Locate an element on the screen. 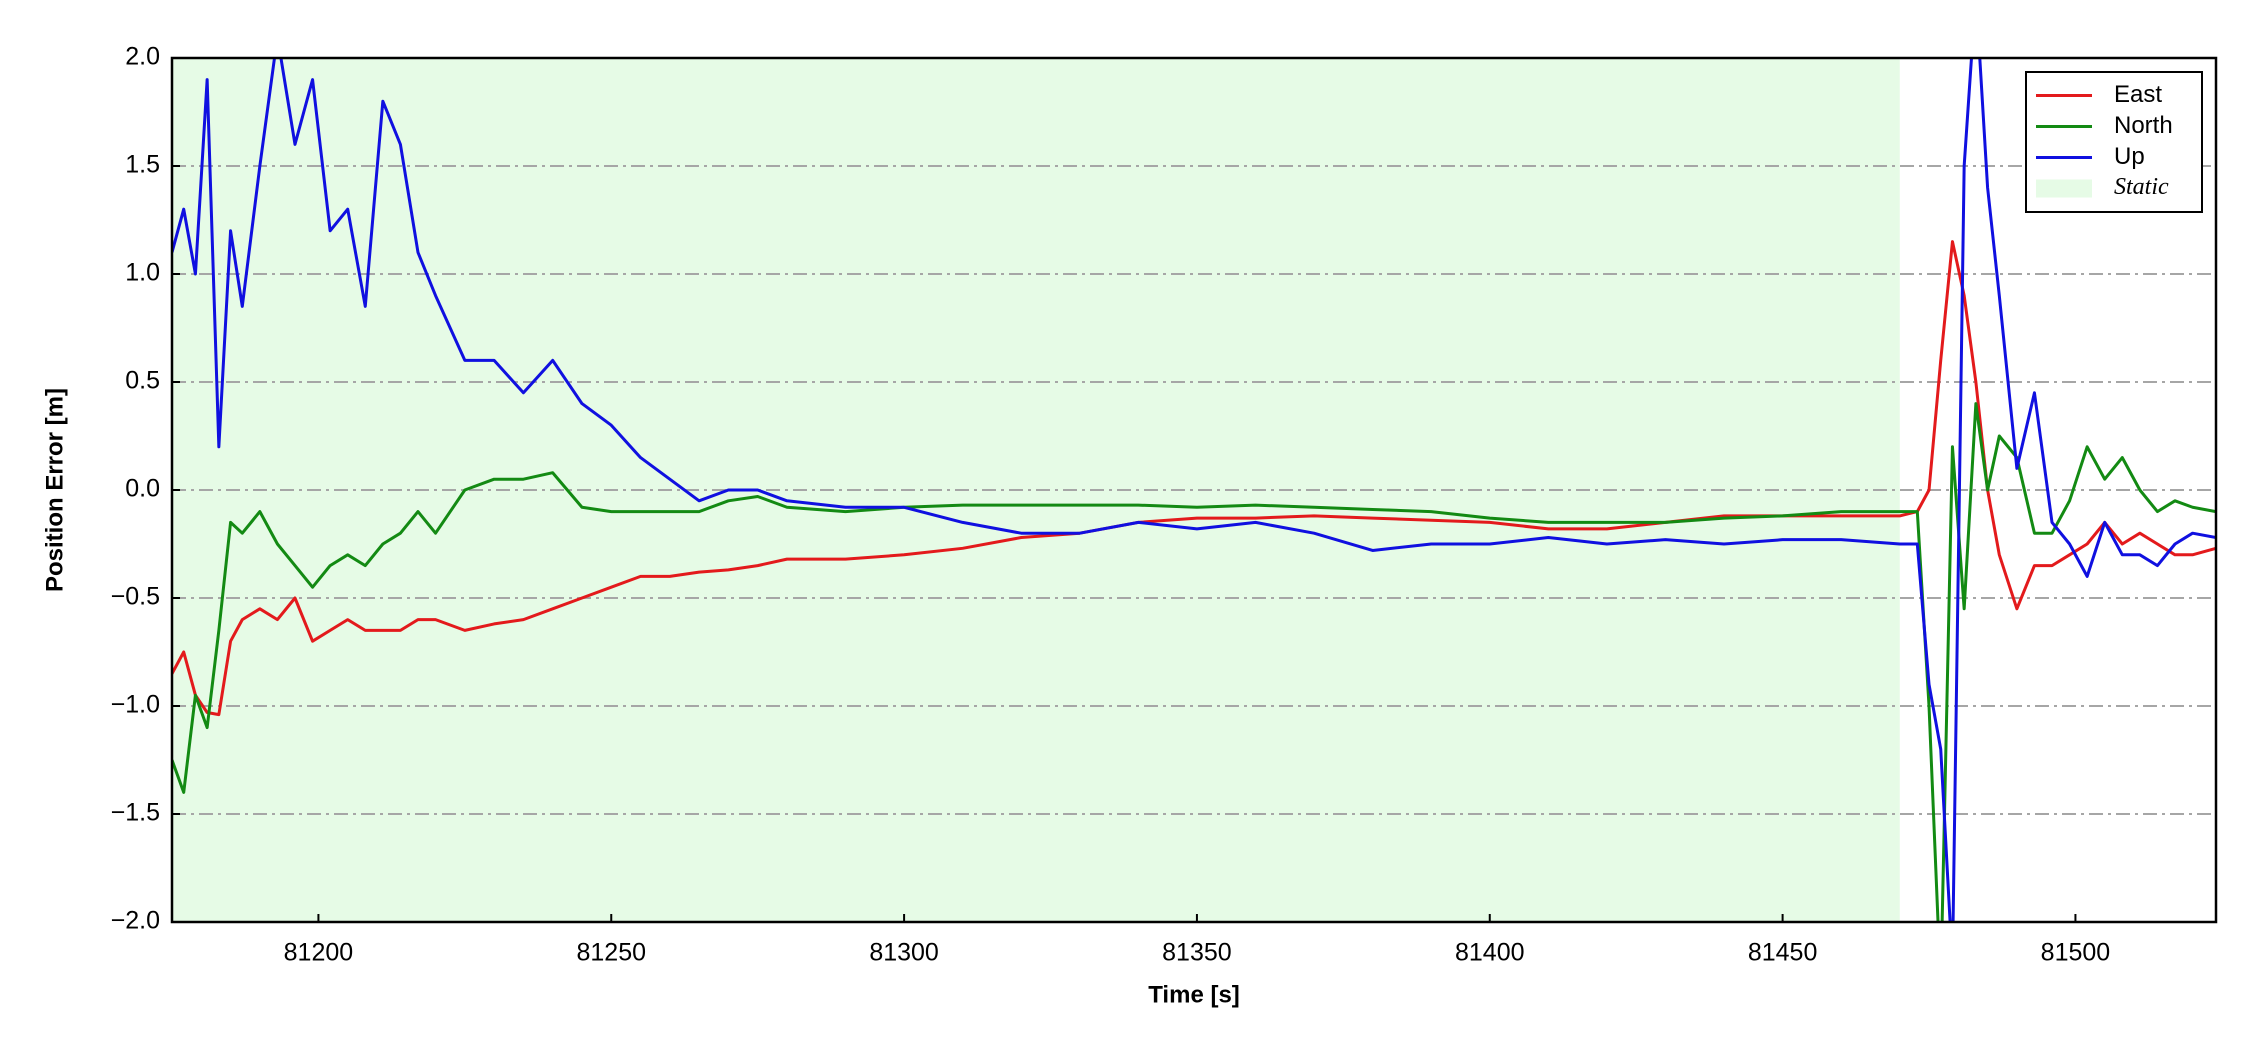  y-tick-label: 2.0 is located at coordinates (142, 57).